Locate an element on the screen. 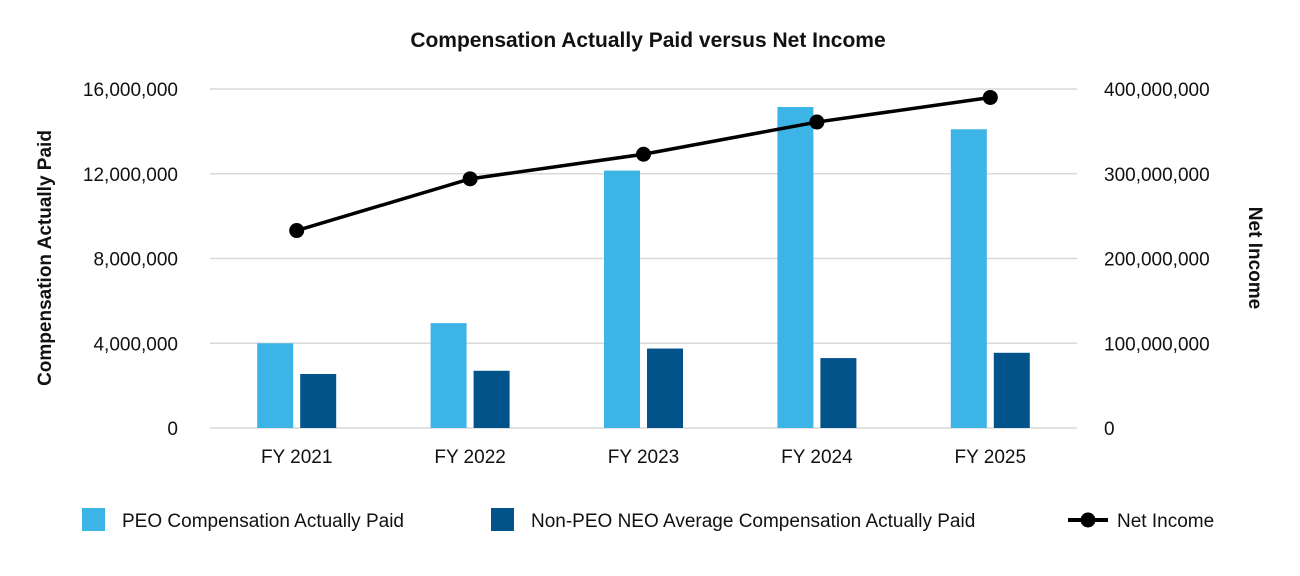 Image resolution: width=1300 pixels, height=576 pixels. net-income-line-series is located at coordinates (643, 164).